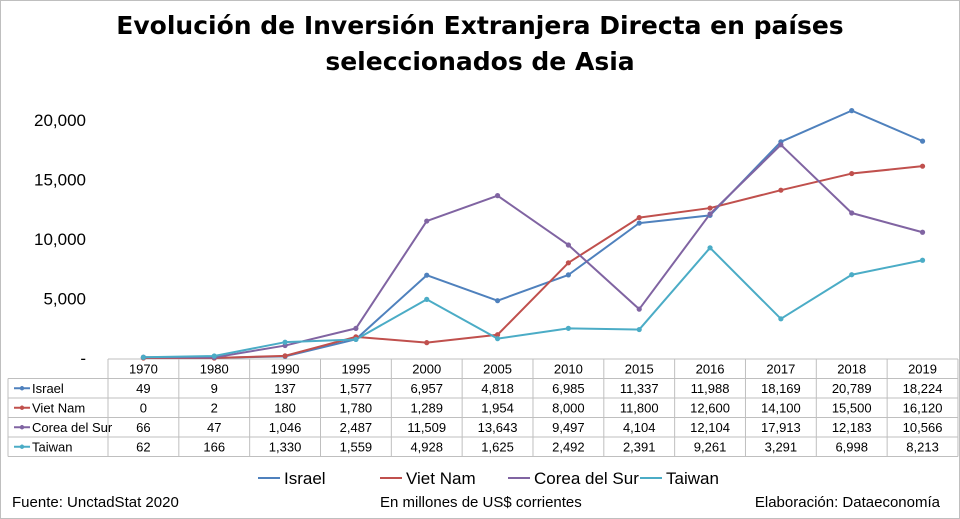 This screenshot has width=960, height=519. I want to click on table-data-cell: 8,000, so click(568, 408).